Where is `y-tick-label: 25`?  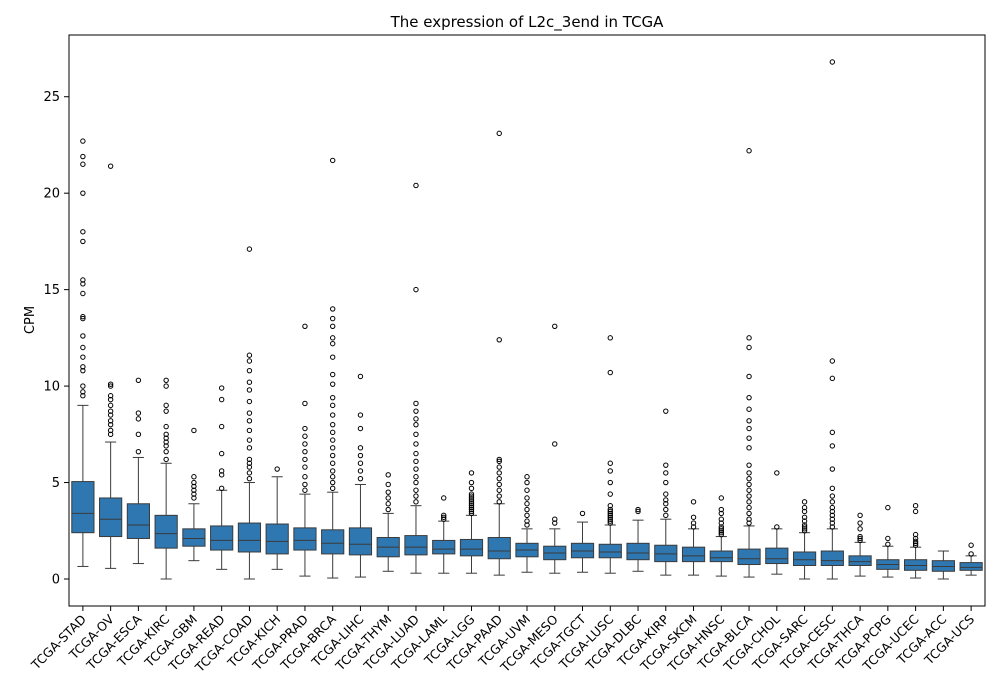
y-tick-label: 25 is located at coordinates (51, 97).